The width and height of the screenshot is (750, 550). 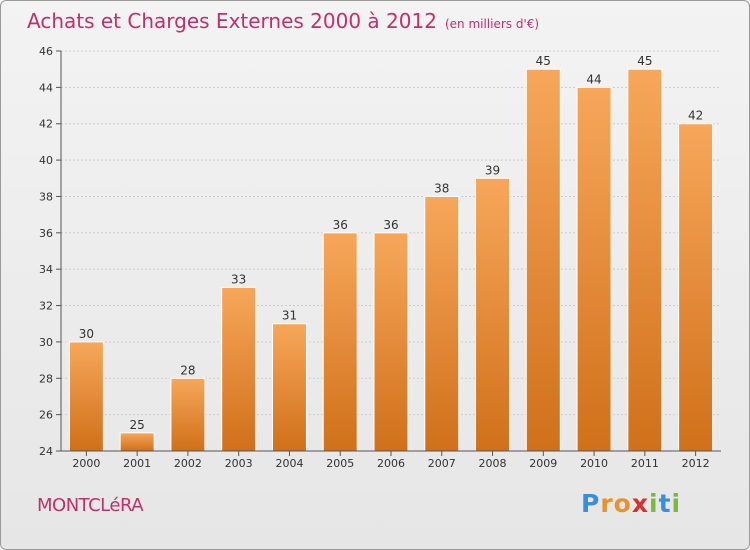 I want to click on x-tick-label: 2008, so click(x=493, y=463).